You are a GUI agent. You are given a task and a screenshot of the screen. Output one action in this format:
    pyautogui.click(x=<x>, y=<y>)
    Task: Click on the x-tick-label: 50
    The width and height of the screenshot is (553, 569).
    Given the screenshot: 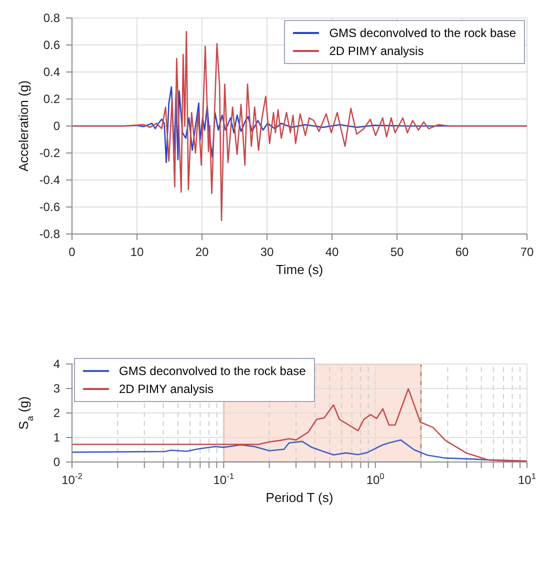 What is the action you would take?
    pyautogui.click(x=397, y=252)
    